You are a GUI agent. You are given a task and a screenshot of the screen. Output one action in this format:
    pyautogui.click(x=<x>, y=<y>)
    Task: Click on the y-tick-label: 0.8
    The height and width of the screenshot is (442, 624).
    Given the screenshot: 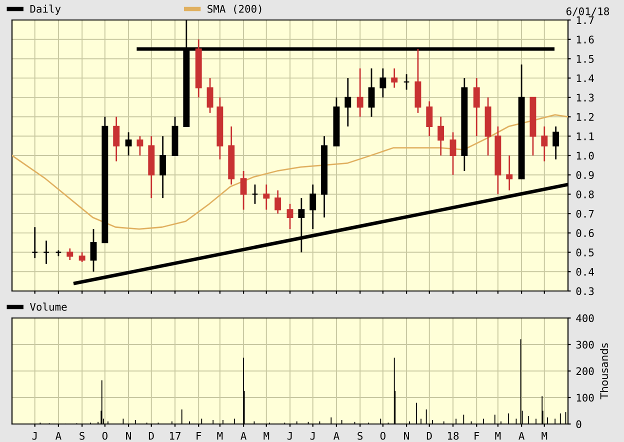 What is the action you would take?
    pyautogui.click(x=585, y=194)
    